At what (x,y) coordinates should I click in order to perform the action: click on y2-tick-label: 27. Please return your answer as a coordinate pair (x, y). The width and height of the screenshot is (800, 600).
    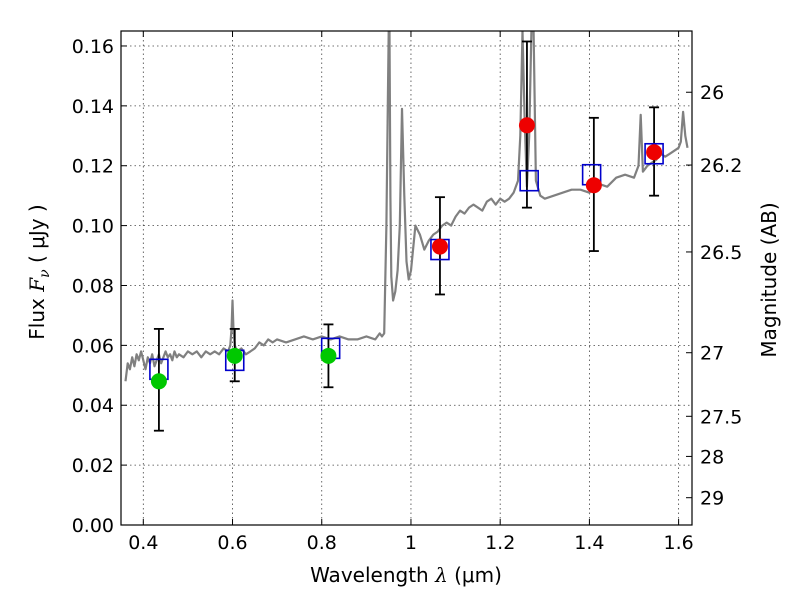
    Looking at the image, I should click on (712, 354).